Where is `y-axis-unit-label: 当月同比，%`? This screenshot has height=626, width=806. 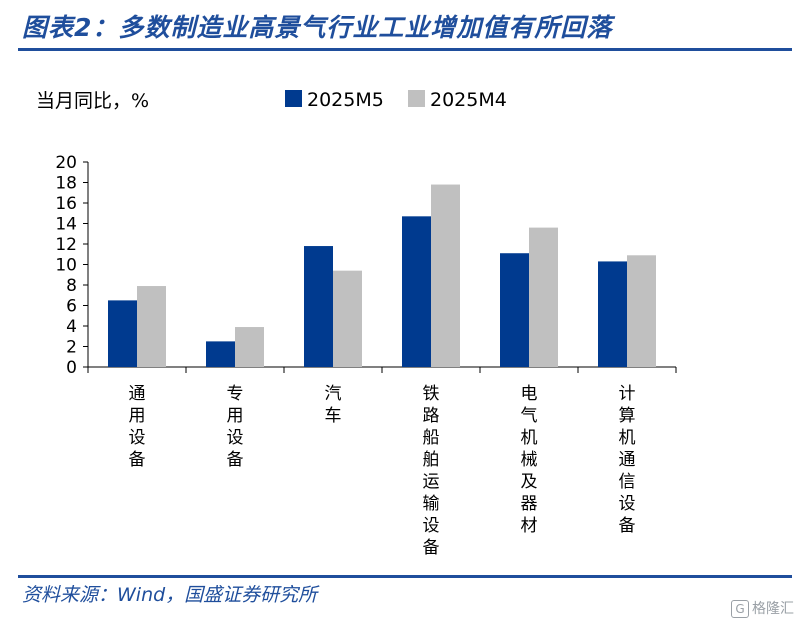
y-axis-unit-label: 当月同比，% is located at coordinates (92, 101).